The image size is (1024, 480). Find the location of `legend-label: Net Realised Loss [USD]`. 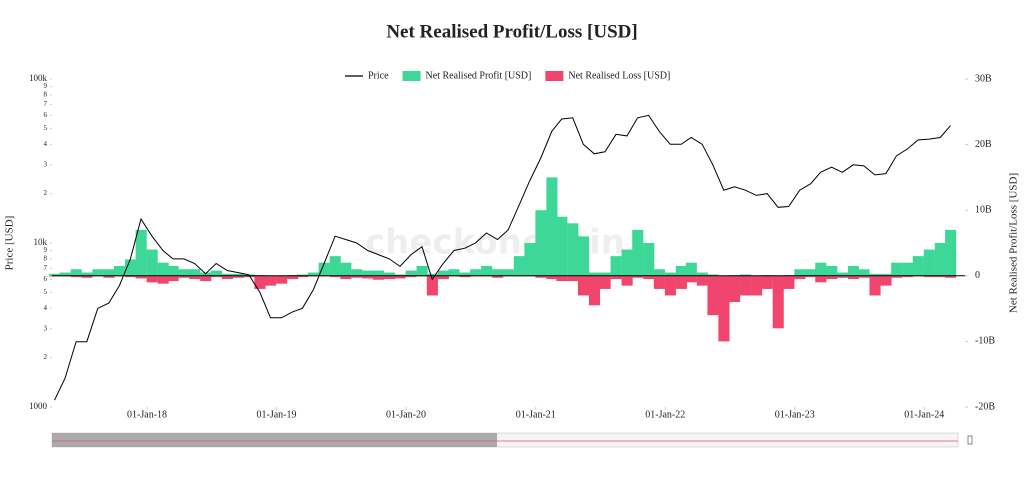

legend-label: Net Realised Loss [USD] is located at coordinates (619, 75).